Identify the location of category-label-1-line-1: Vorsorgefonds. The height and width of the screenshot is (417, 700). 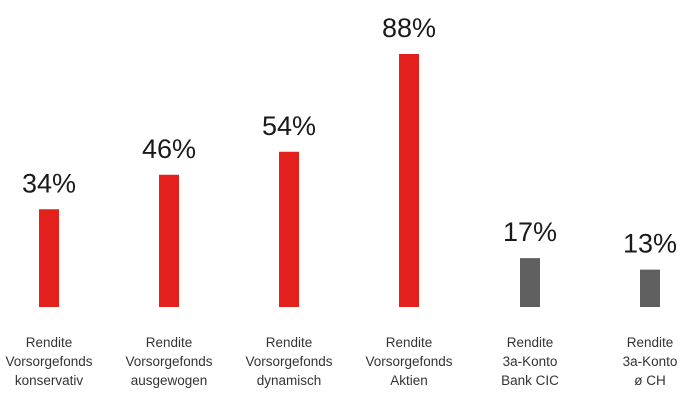
(168, 361).